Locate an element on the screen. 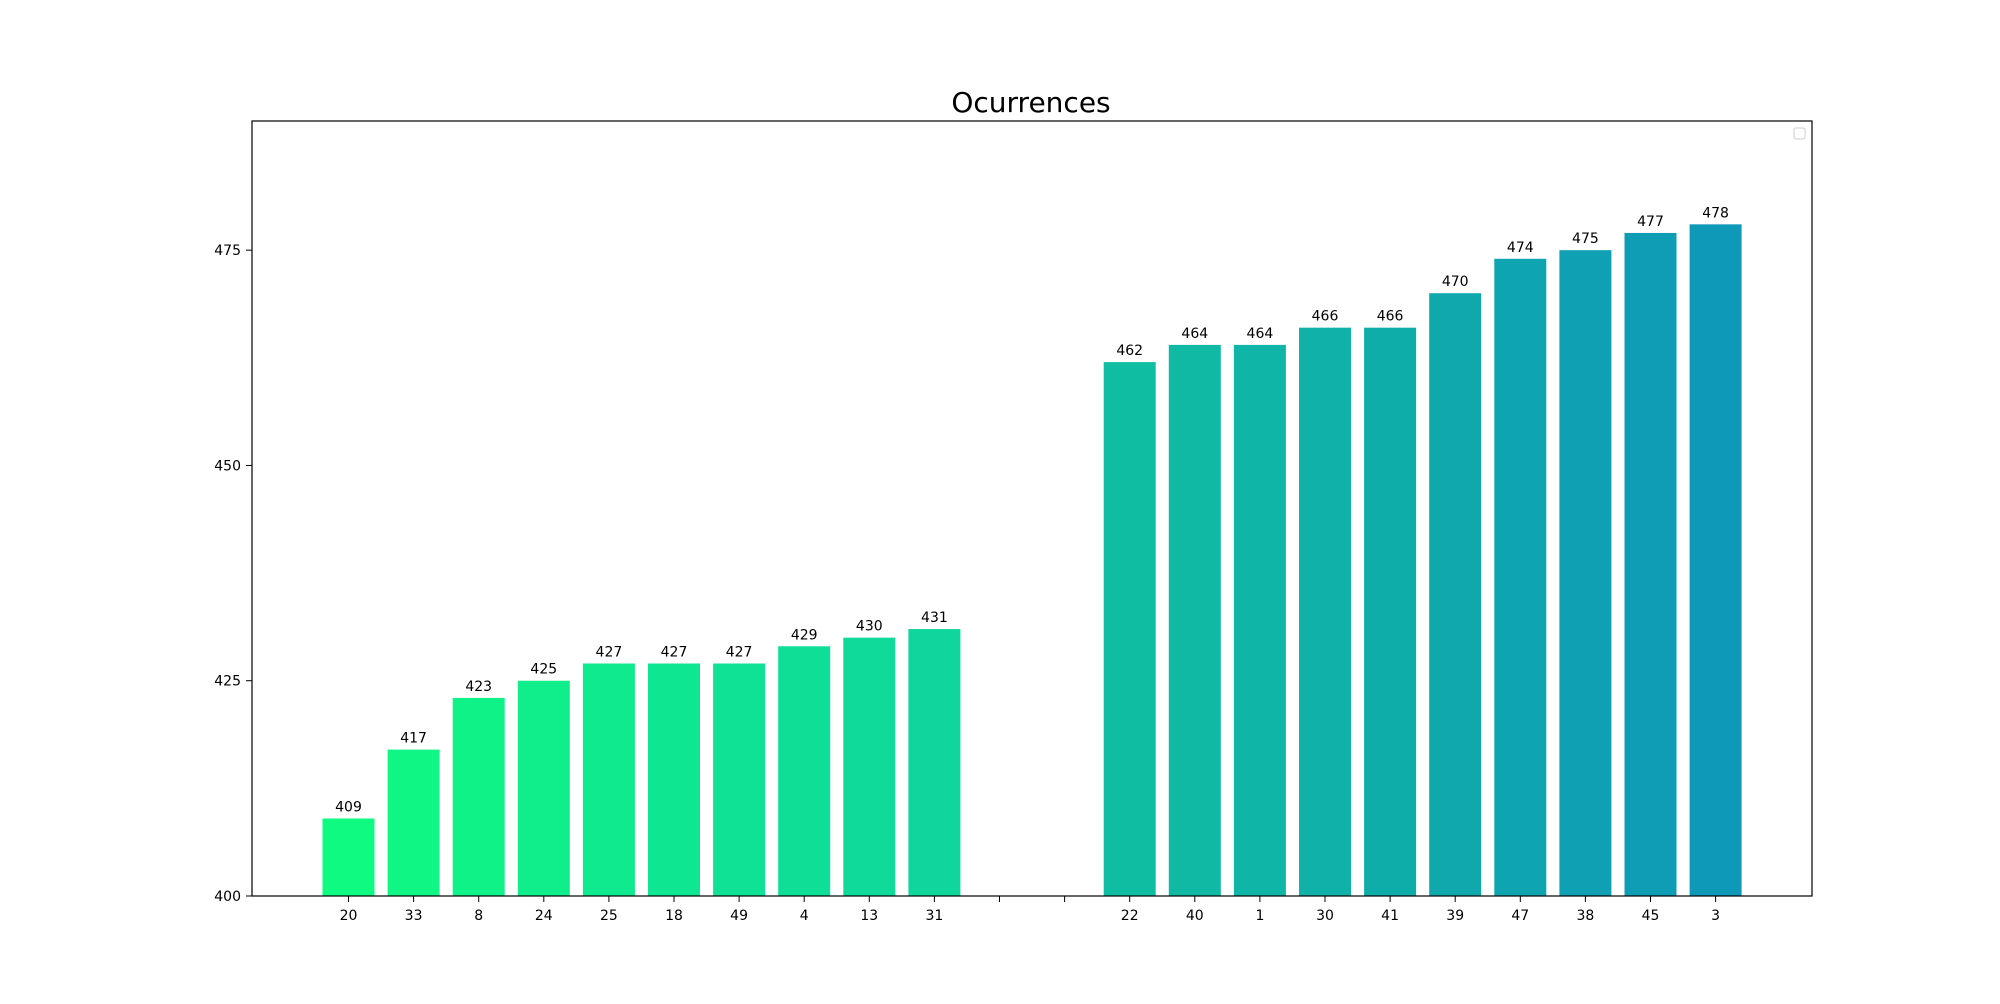 This screenshot has height=1004, width=2000. x-tick-label: 20 is located at coordinates (349, 916).